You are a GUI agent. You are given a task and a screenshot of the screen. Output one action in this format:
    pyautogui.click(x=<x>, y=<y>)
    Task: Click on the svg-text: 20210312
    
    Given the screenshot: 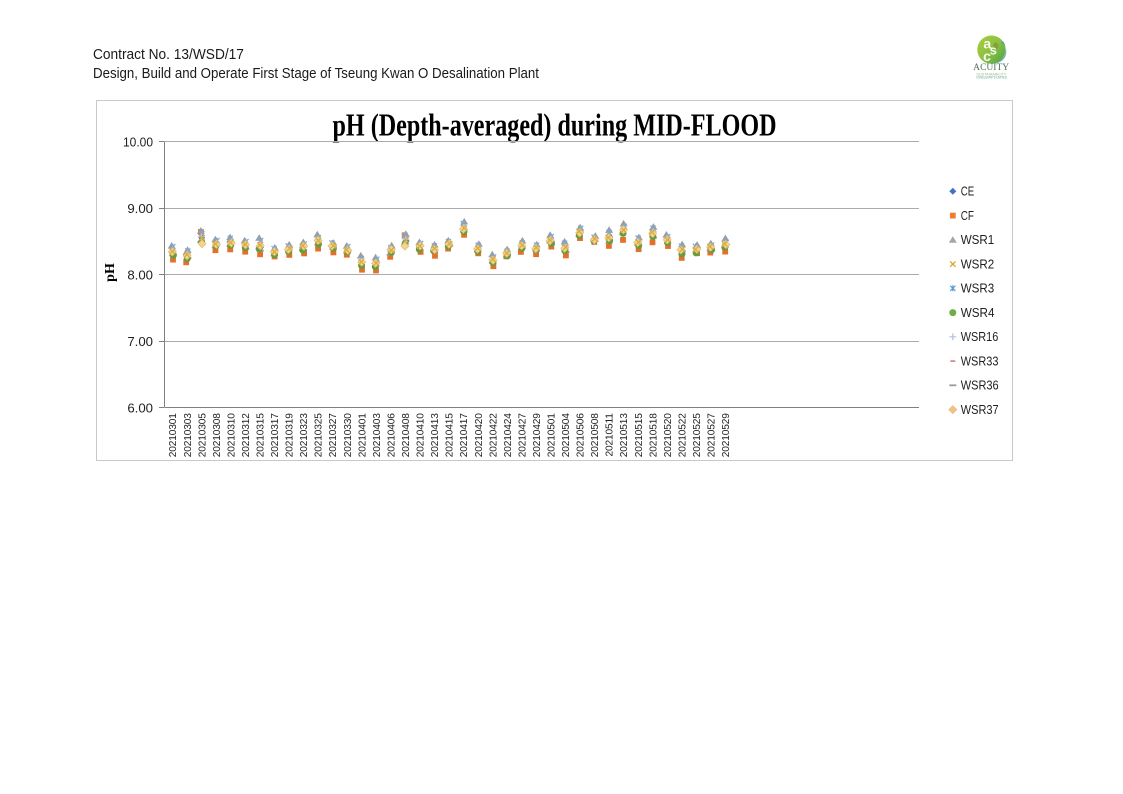 What is the action you would take?
    pyautogui.click(x=246, y=435)
    